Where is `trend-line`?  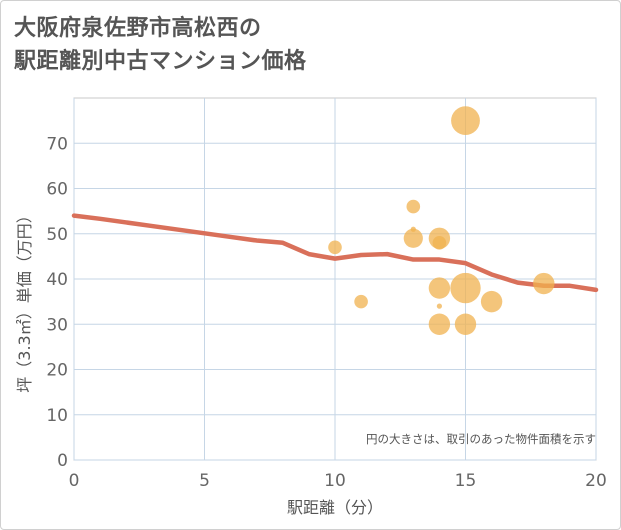 trend-line is located at coordinates (335, 253).